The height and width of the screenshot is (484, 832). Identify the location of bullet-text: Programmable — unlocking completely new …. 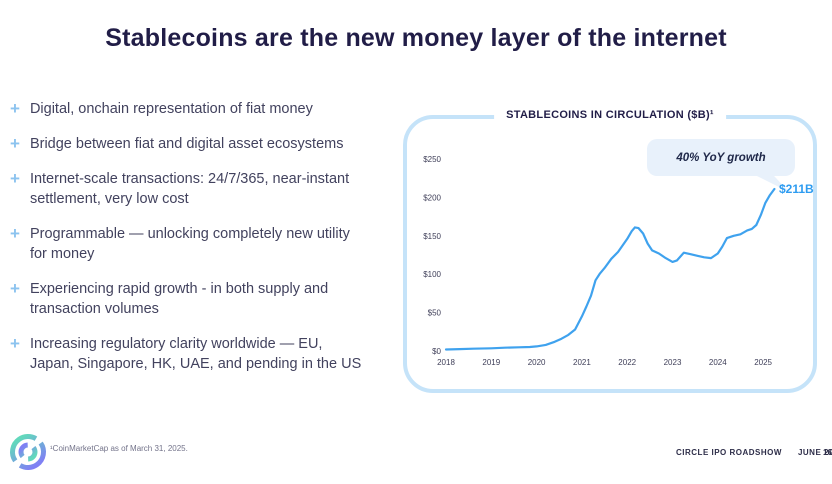
(189, 244).